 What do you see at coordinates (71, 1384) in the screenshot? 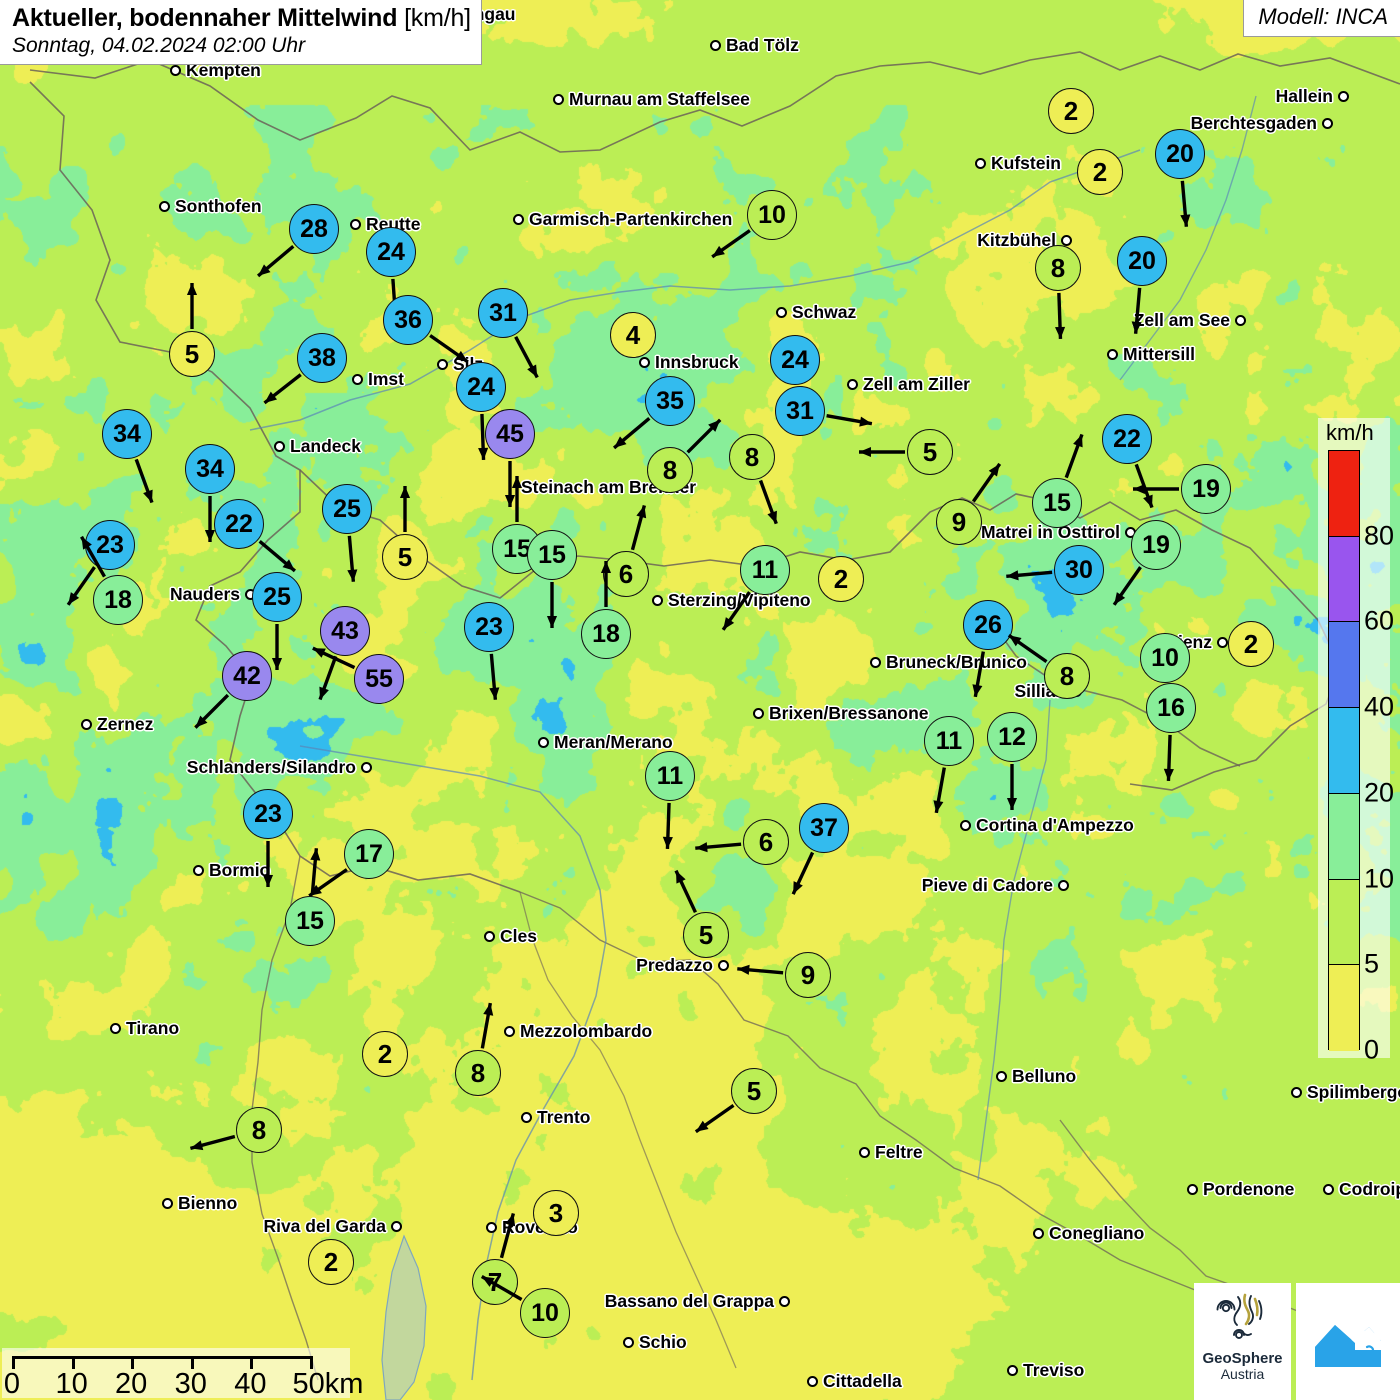
I see `scalebar-label-1: 10` at bounding box center [71, 1384].